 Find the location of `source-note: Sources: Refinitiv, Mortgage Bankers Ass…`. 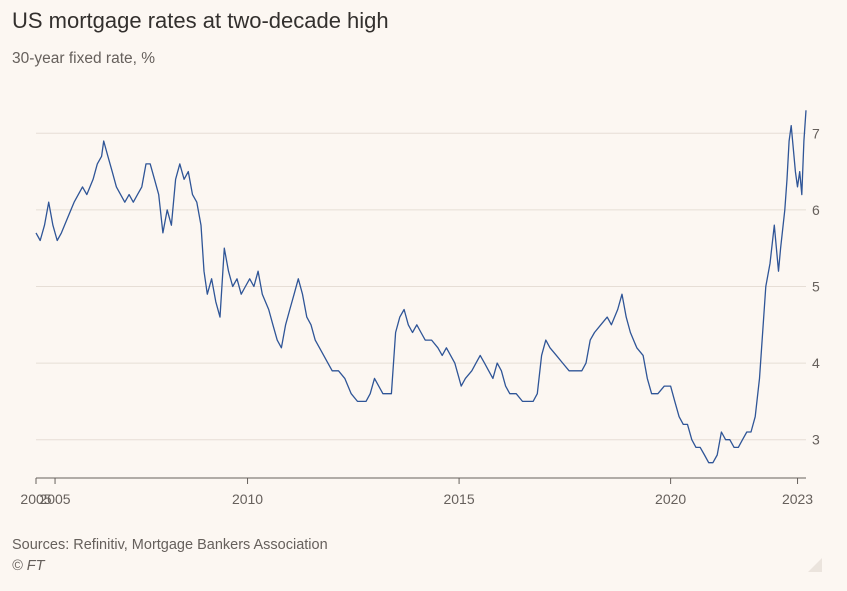

source-note: Sources: Refinitiv, Mortgage Bankers Ass… is located at coordinates (170, 545).